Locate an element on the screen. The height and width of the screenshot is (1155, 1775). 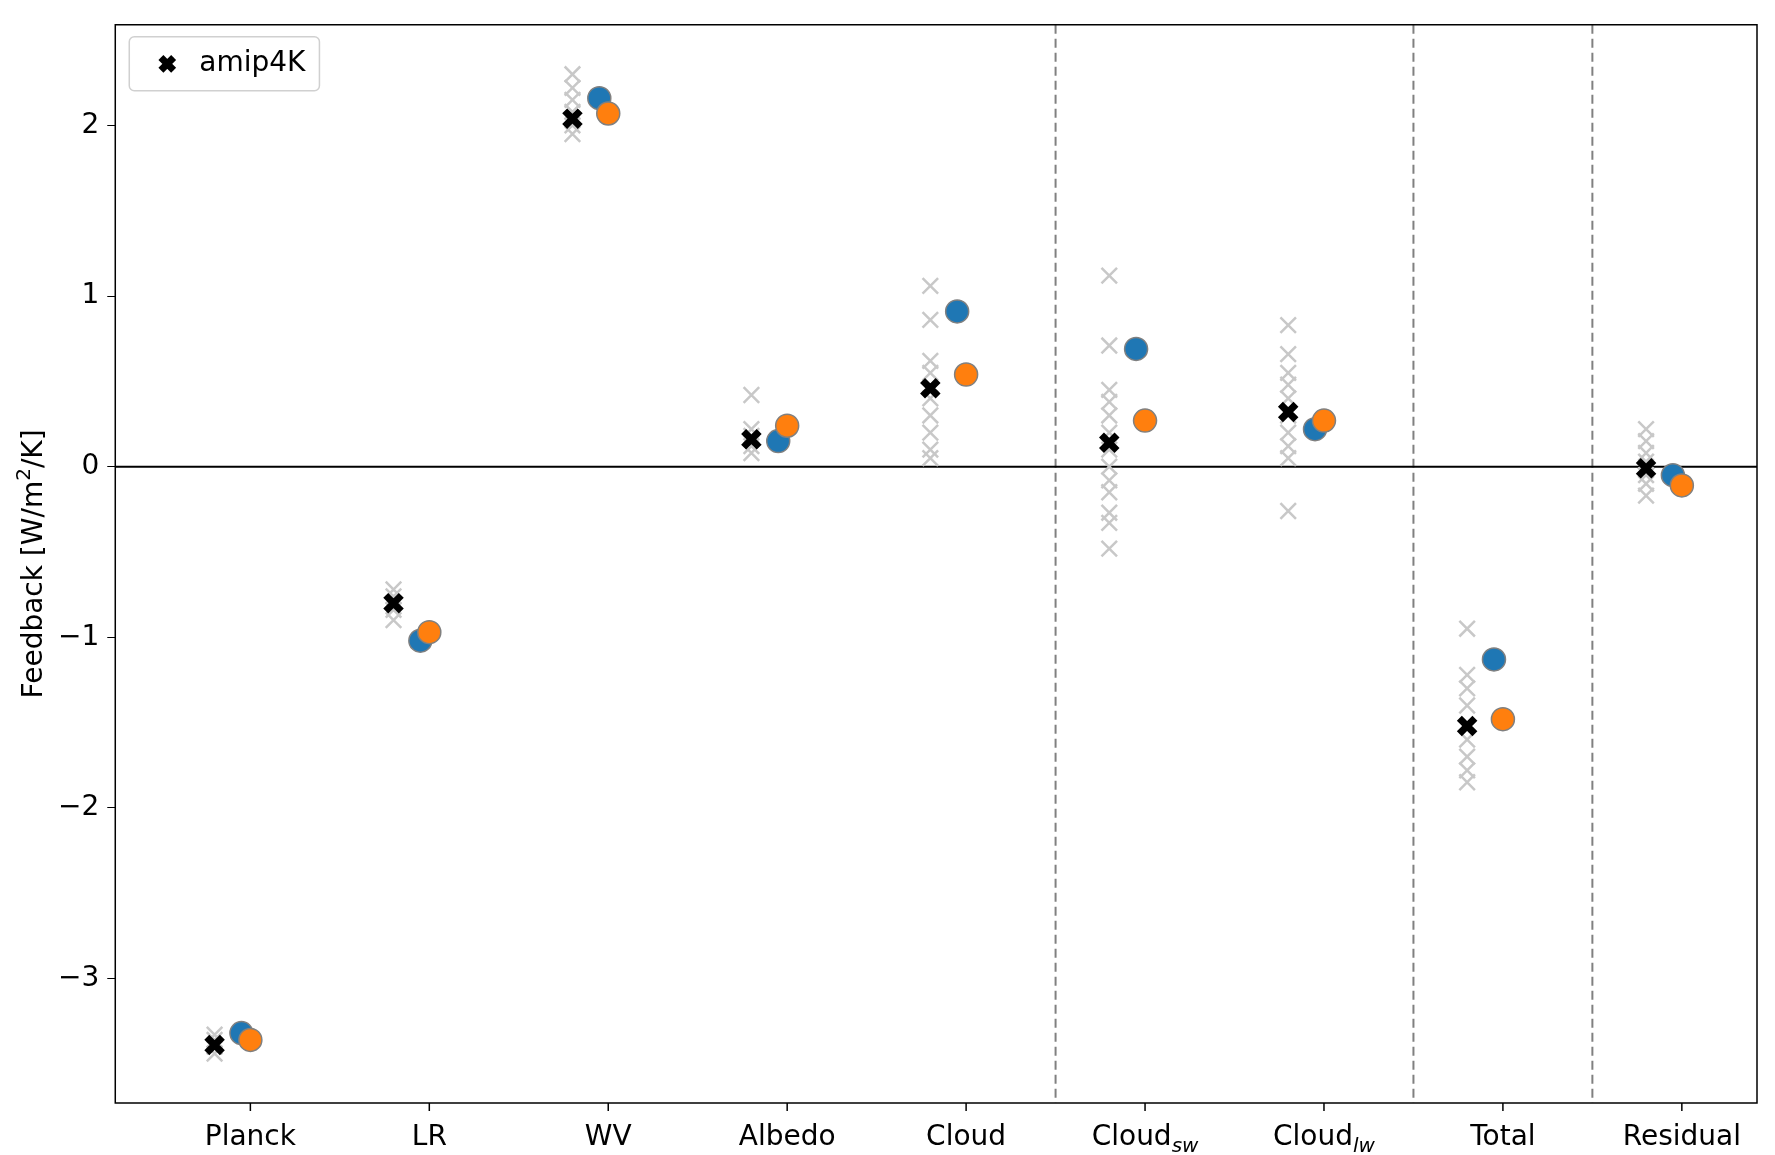
x-tick-label: Residual is located at coordinates (1681, 1135).